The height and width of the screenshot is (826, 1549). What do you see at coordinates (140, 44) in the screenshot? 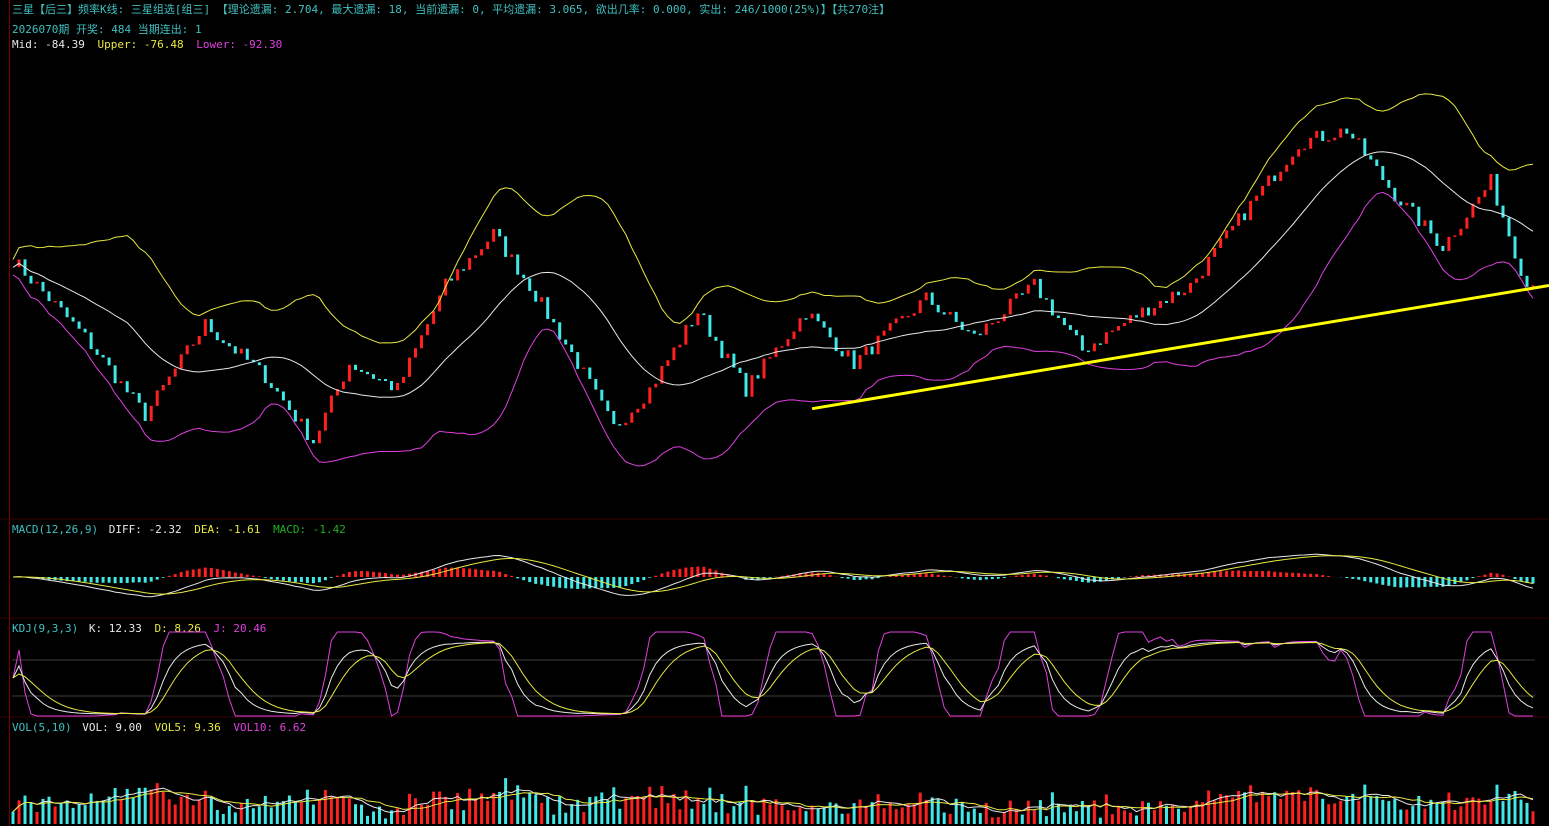
I see `boll-upper-label: Upper: -76.48` at bounding box center [140, 44].